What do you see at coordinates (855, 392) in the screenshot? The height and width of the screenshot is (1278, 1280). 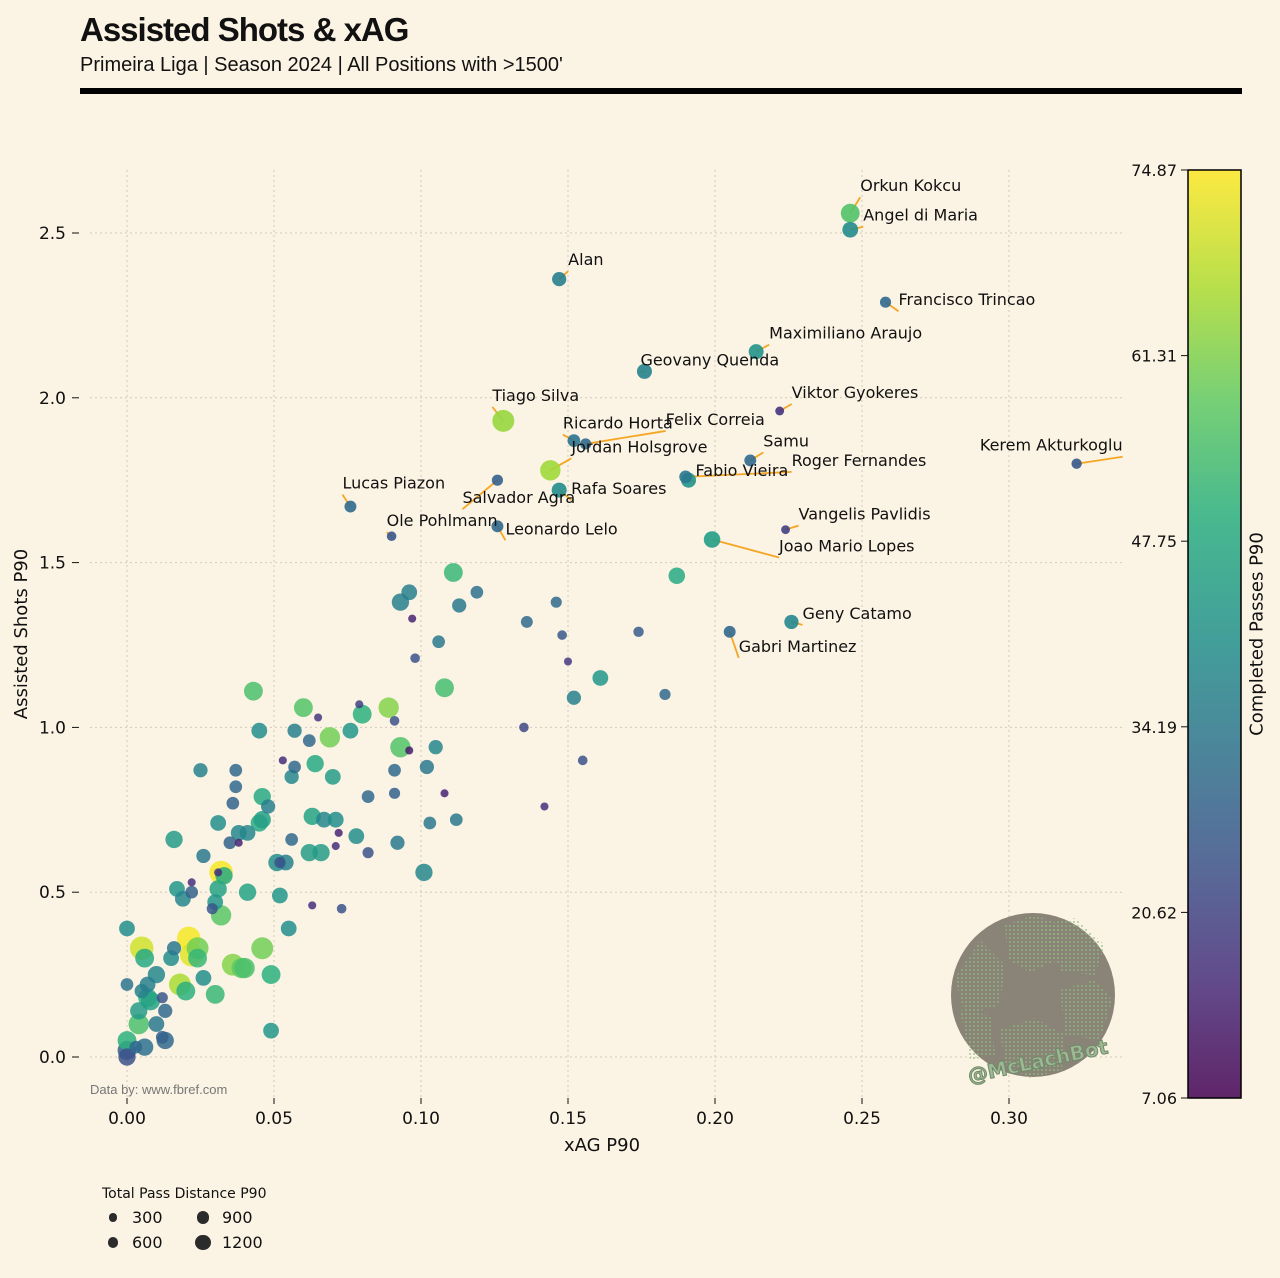 I see `point-label: Viktor Gyokeres` at bounding box center [855, 392].